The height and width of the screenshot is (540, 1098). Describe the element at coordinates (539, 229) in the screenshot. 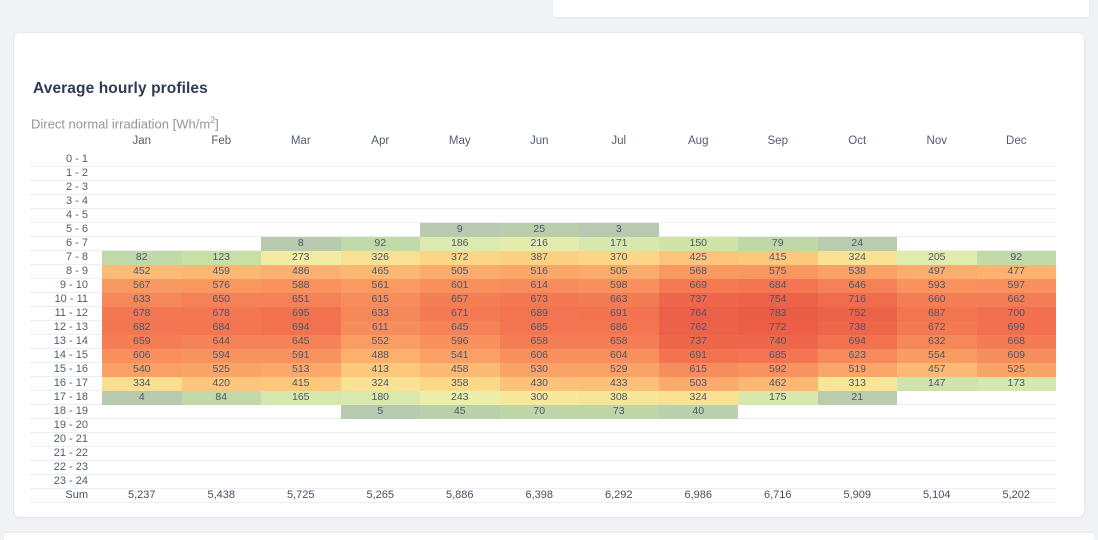

I see `heatmap-cell: 25` at that location.